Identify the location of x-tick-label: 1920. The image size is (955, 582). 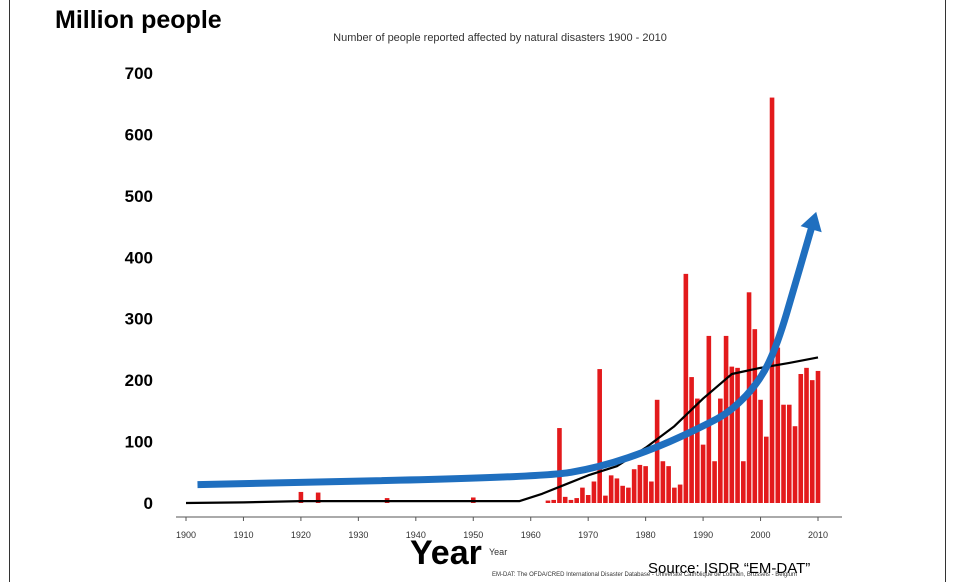
(301, 535).